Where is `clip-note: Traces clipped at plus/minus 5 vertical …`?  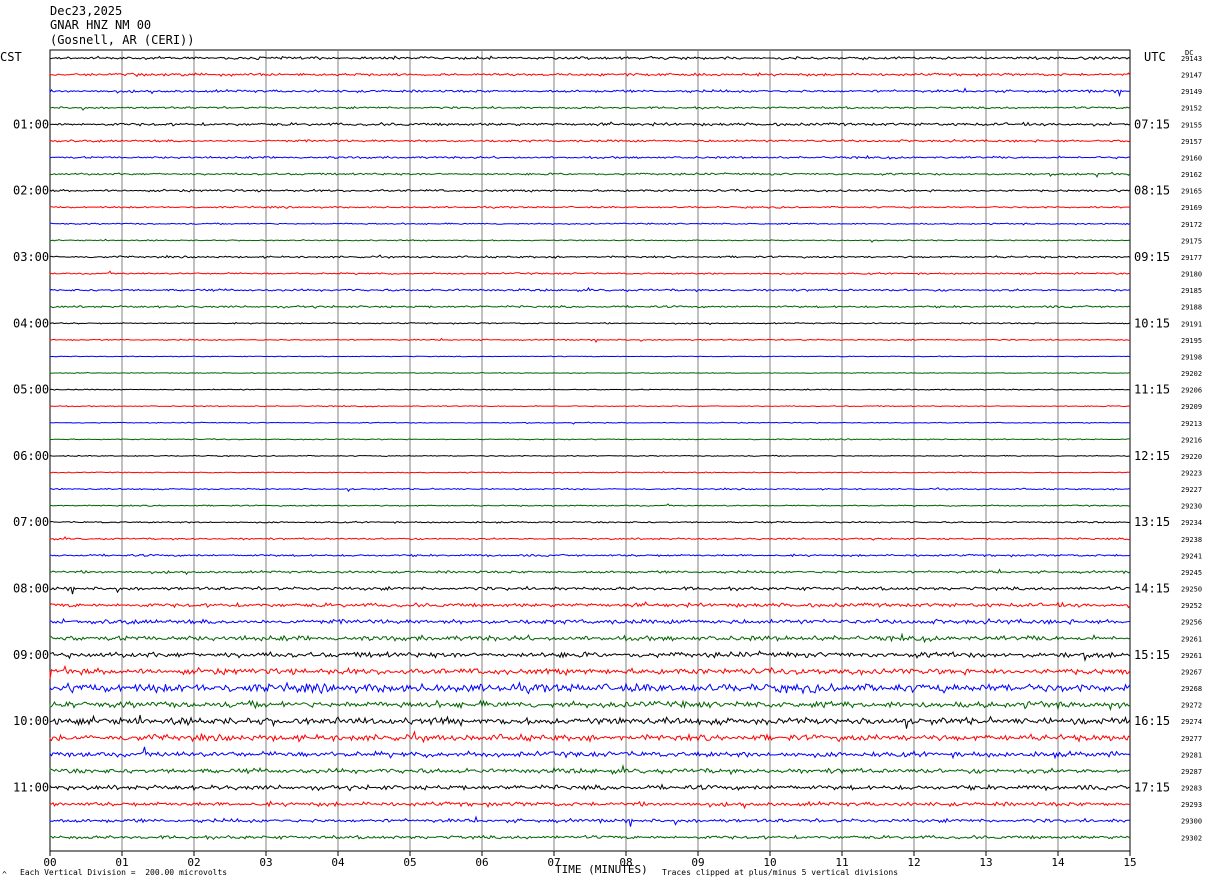 clip-note: Traces clipped at plus/minus 5 vertical … is located at coordinates (780, 872).